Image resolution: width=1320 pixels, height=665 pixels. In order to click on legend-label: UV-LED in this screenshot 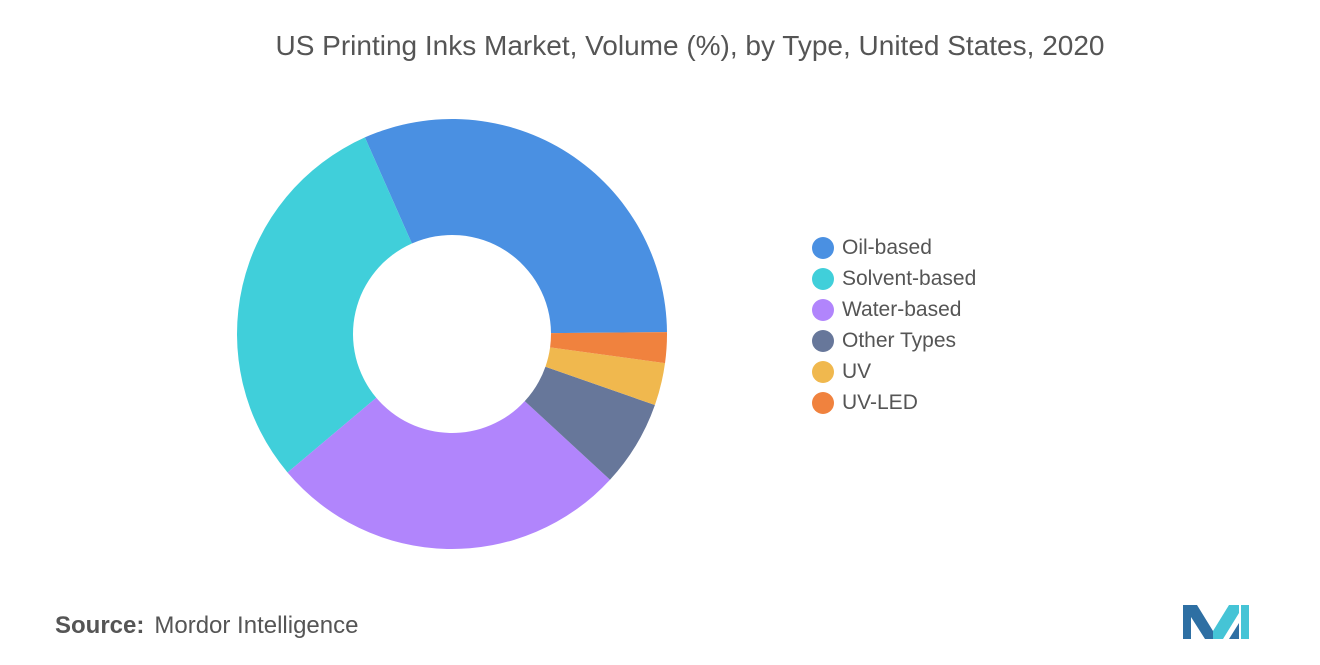, I will do `click(880, 402)`.